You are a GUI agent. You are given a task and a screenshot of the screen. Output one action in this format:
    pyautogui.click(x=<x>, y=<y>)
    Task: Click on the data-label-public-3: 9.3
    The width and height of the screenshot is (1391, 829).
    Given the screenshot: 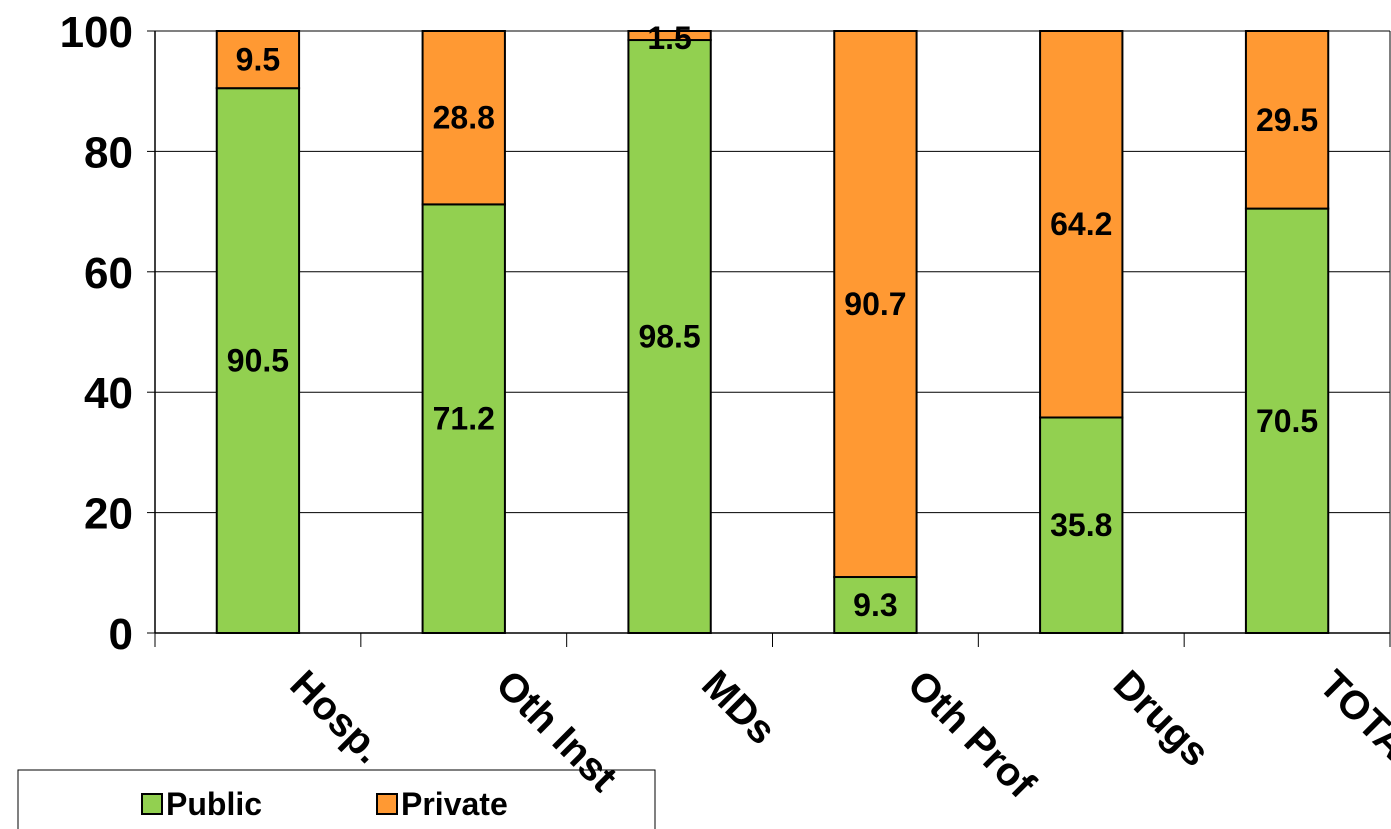 What is the action you would take?
    pyautogui.click(x=875, y=605)
    